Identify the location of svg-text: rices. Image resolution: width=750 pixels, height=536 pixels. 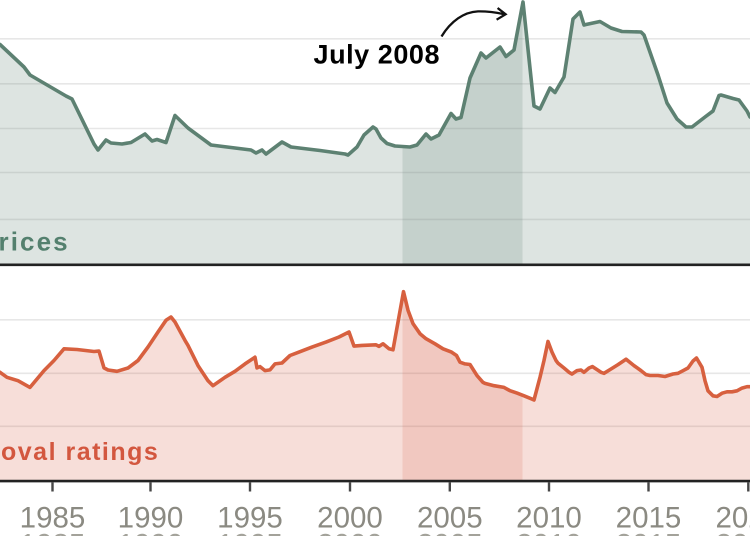
(35, 242).